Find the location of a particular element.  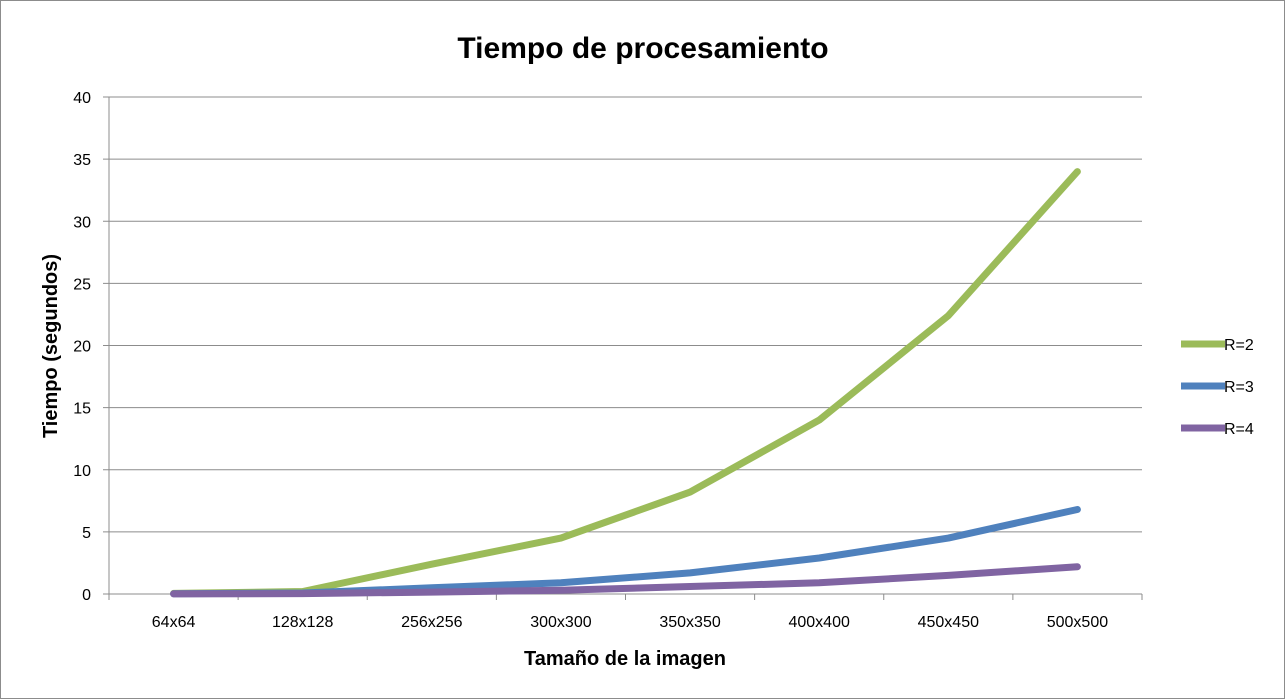

y-tick-label: 0 is located at coordinates (86, 595).